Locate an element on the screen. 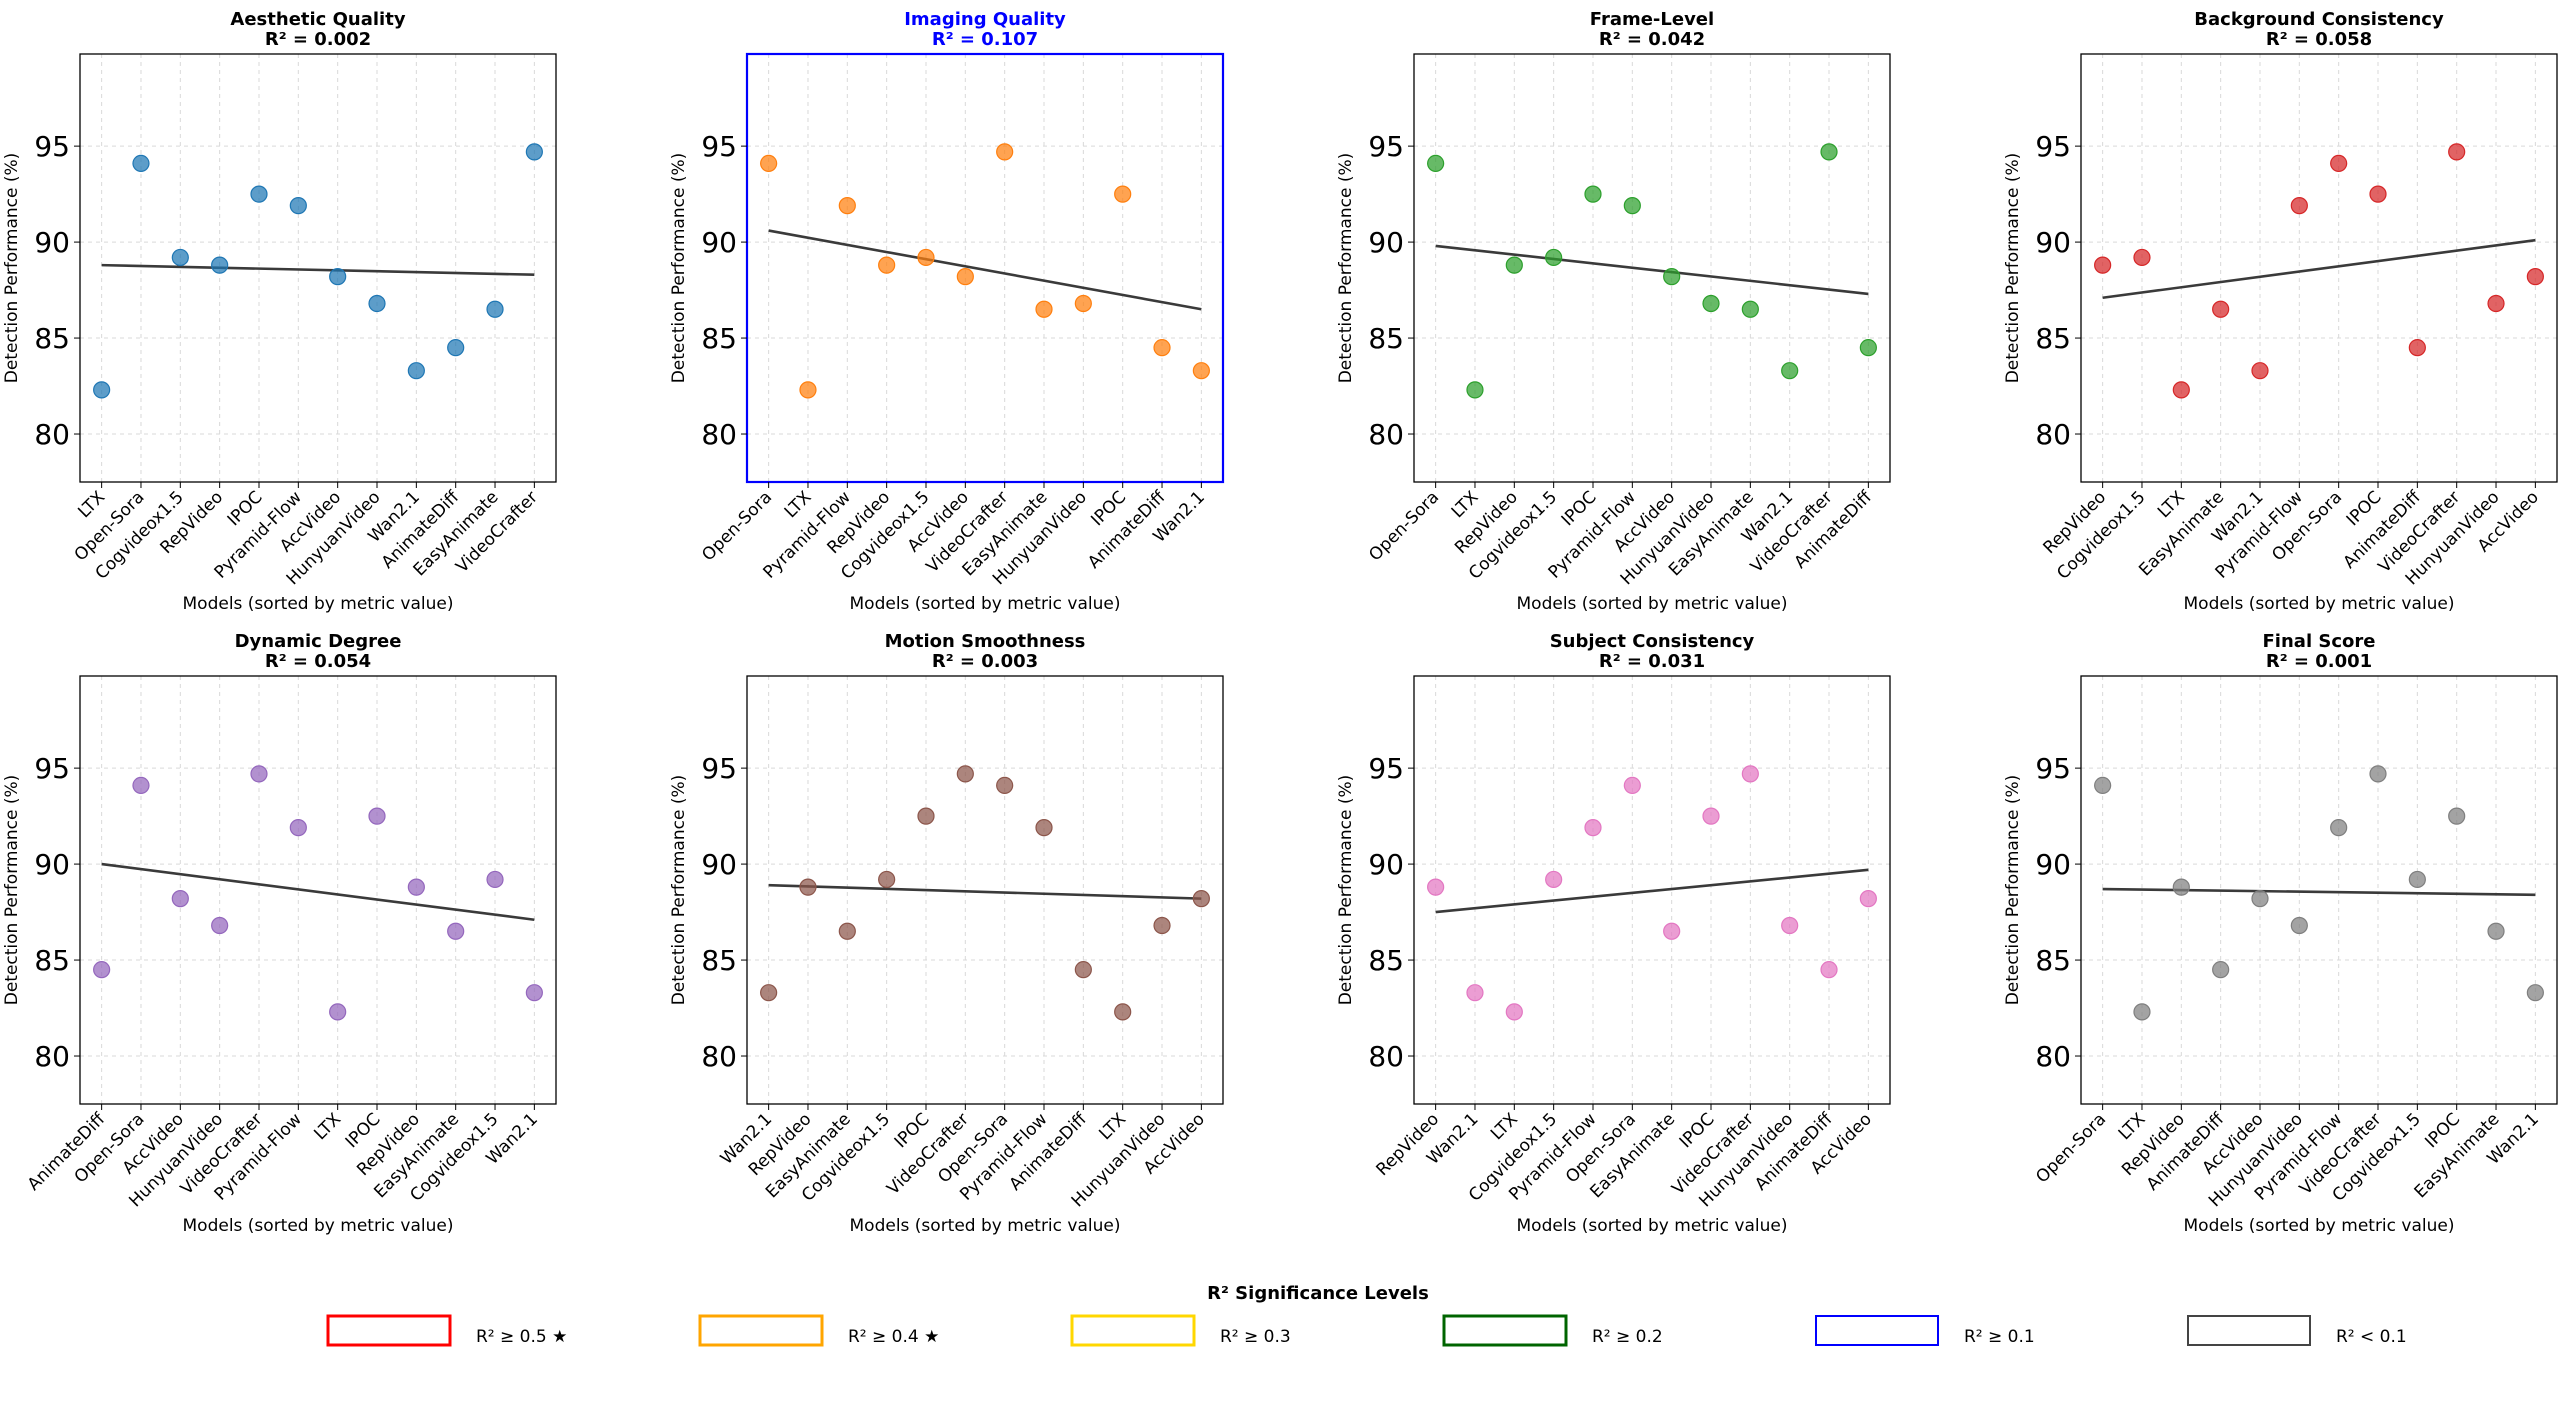 This screenshot has height=1407, width=2568. subplot-r2-label: R² = 0.031 is located at coordinates (1652, 661).